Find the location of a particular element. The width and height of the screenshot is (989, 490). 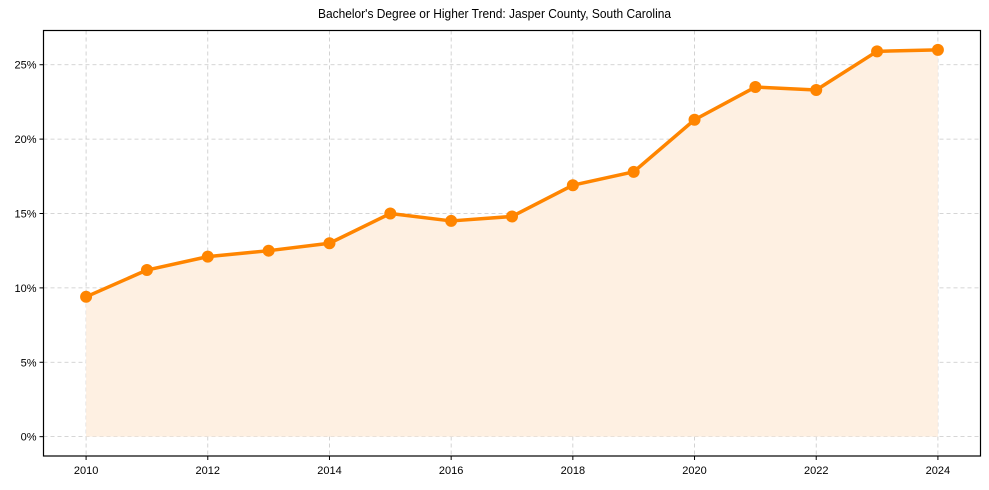

x-tick-label: 2010 is located at coordinates (86, 471).